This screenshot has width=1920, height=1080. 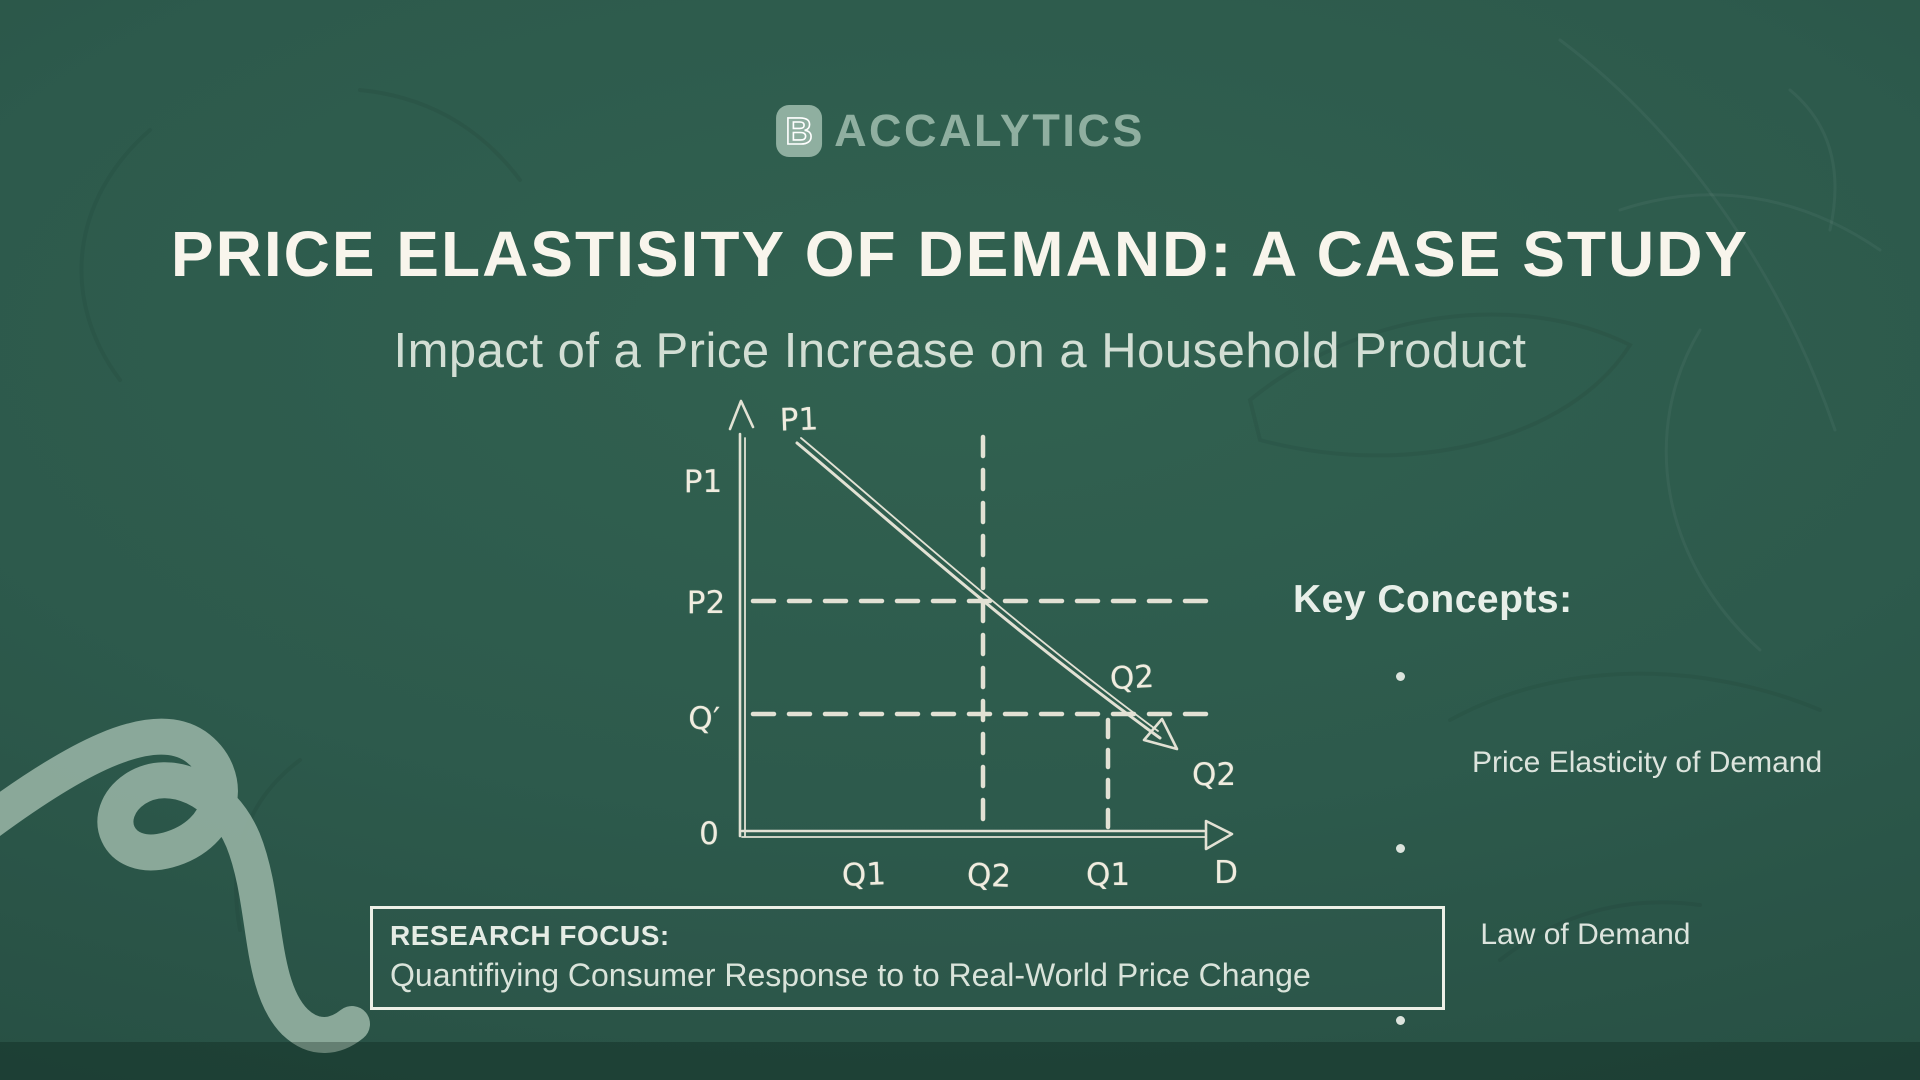 I want to click on origin-label: 0, so click(x=709, y=834).